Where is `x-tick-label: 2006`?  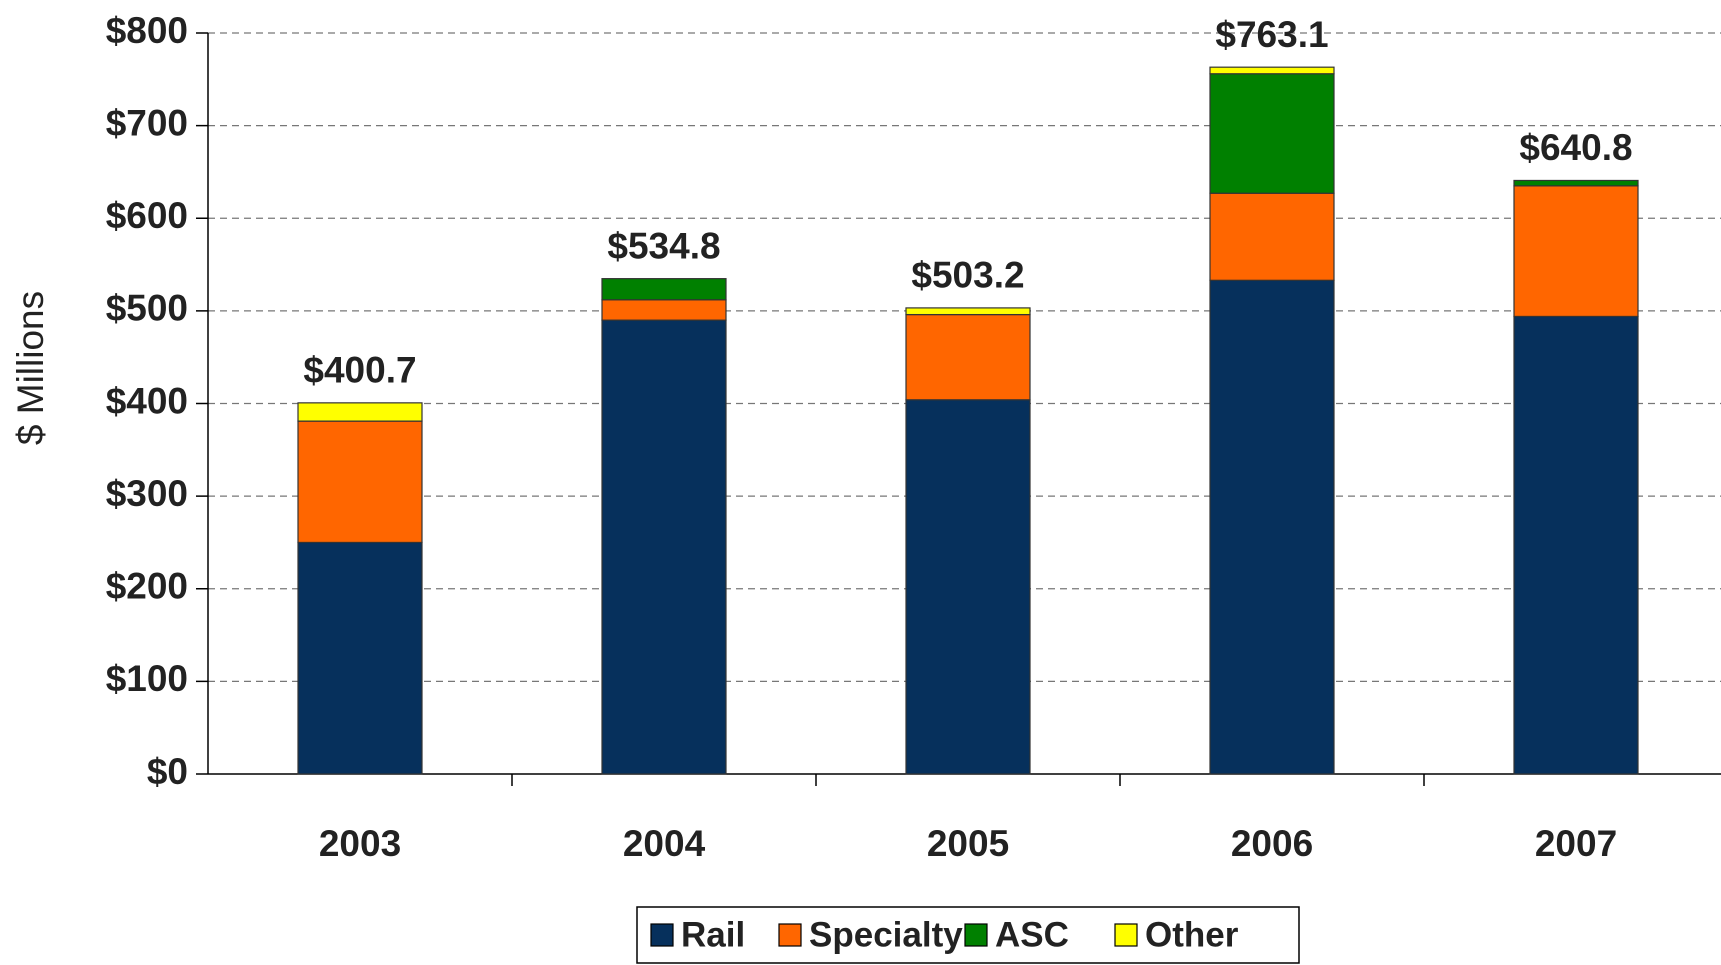 x-tick-label: 2006 is located at coordinates (1272, 843).